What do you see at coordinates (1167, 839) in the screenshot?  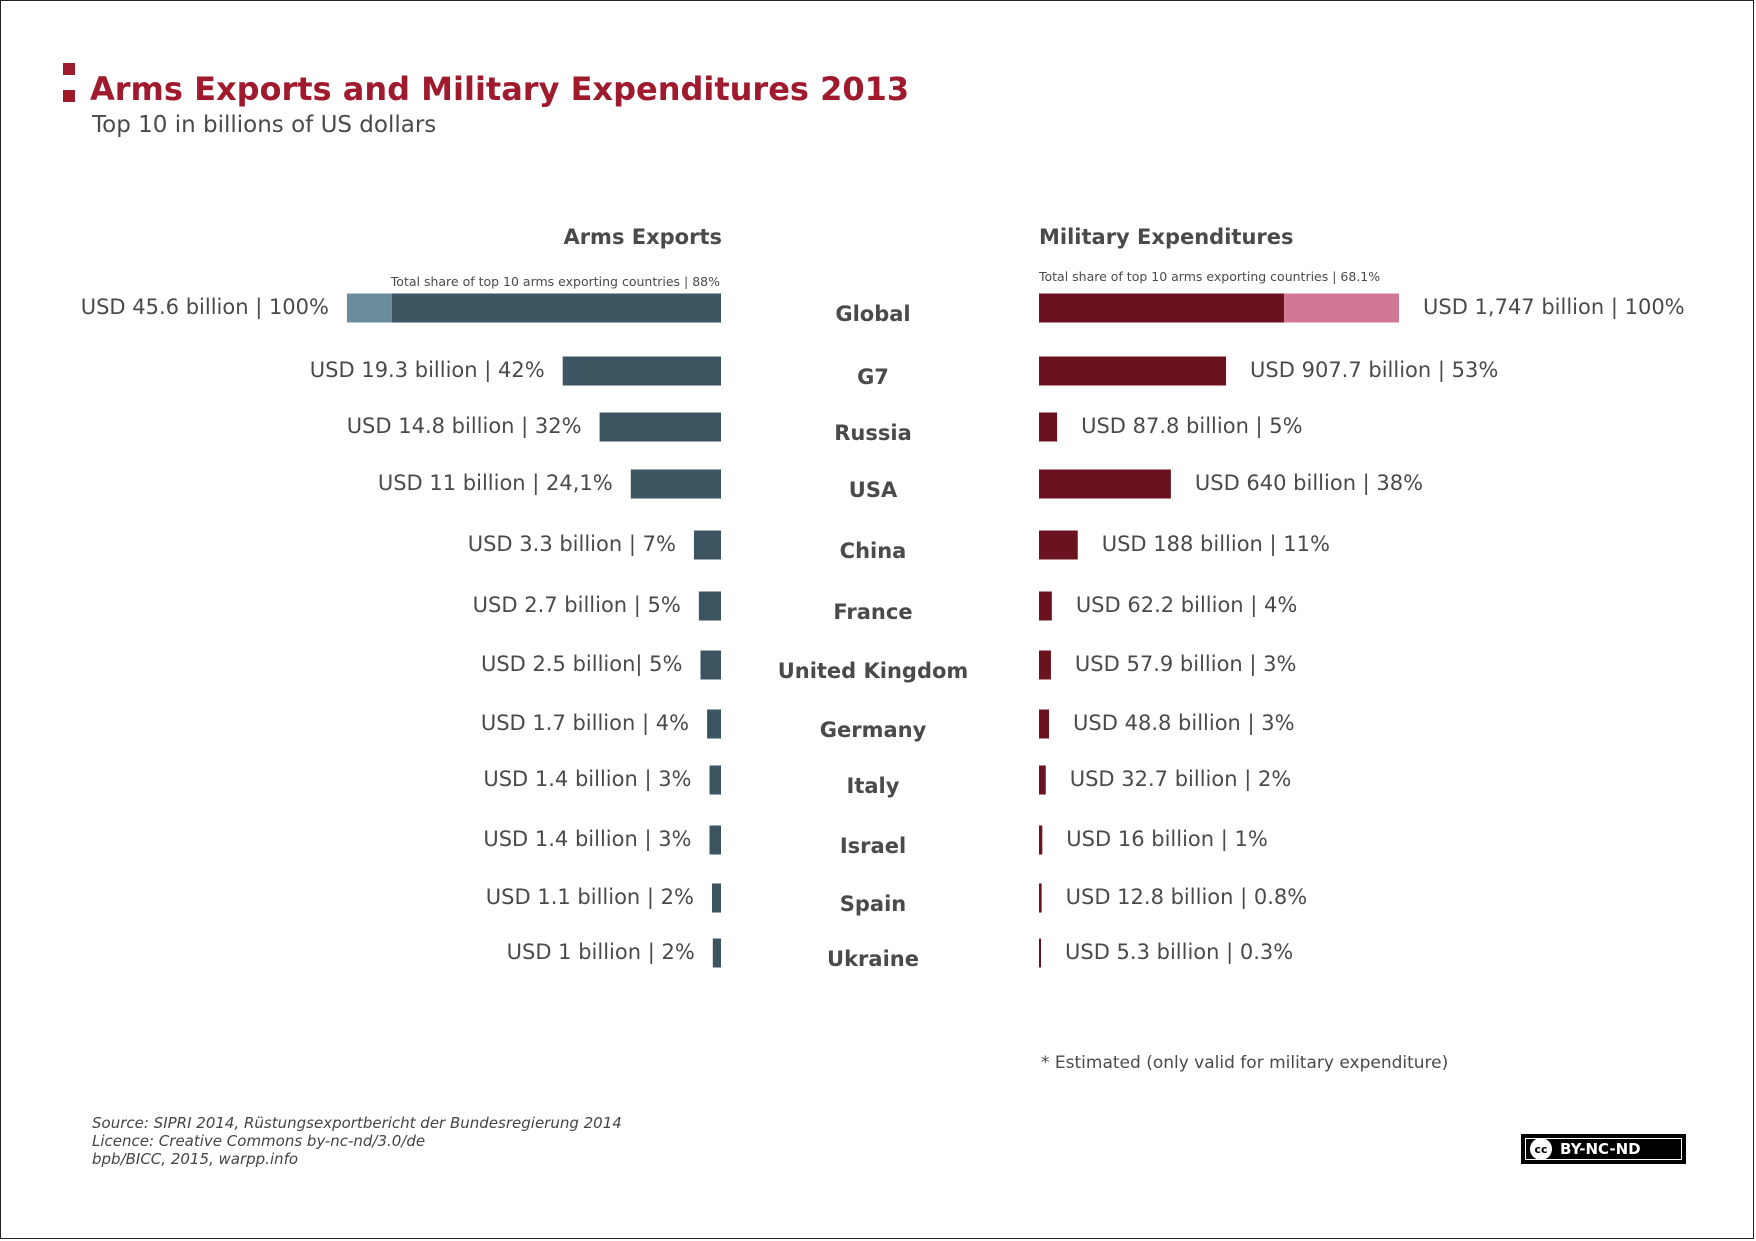 I see `military-expenditures-value-label: USD 16 billion | 1%` at bounding box center [1167, 839].